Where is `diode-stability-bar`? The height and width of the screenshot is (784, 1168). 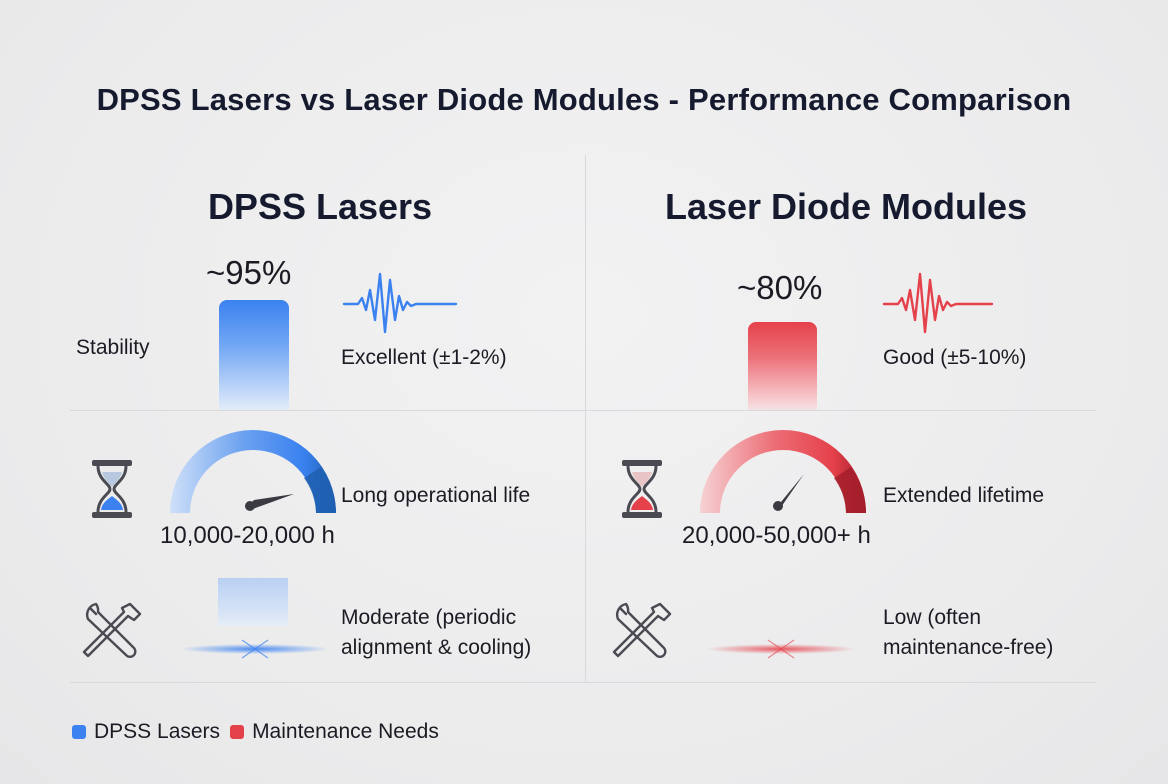
diode-stability-bar is located at coordinates (782, 366).